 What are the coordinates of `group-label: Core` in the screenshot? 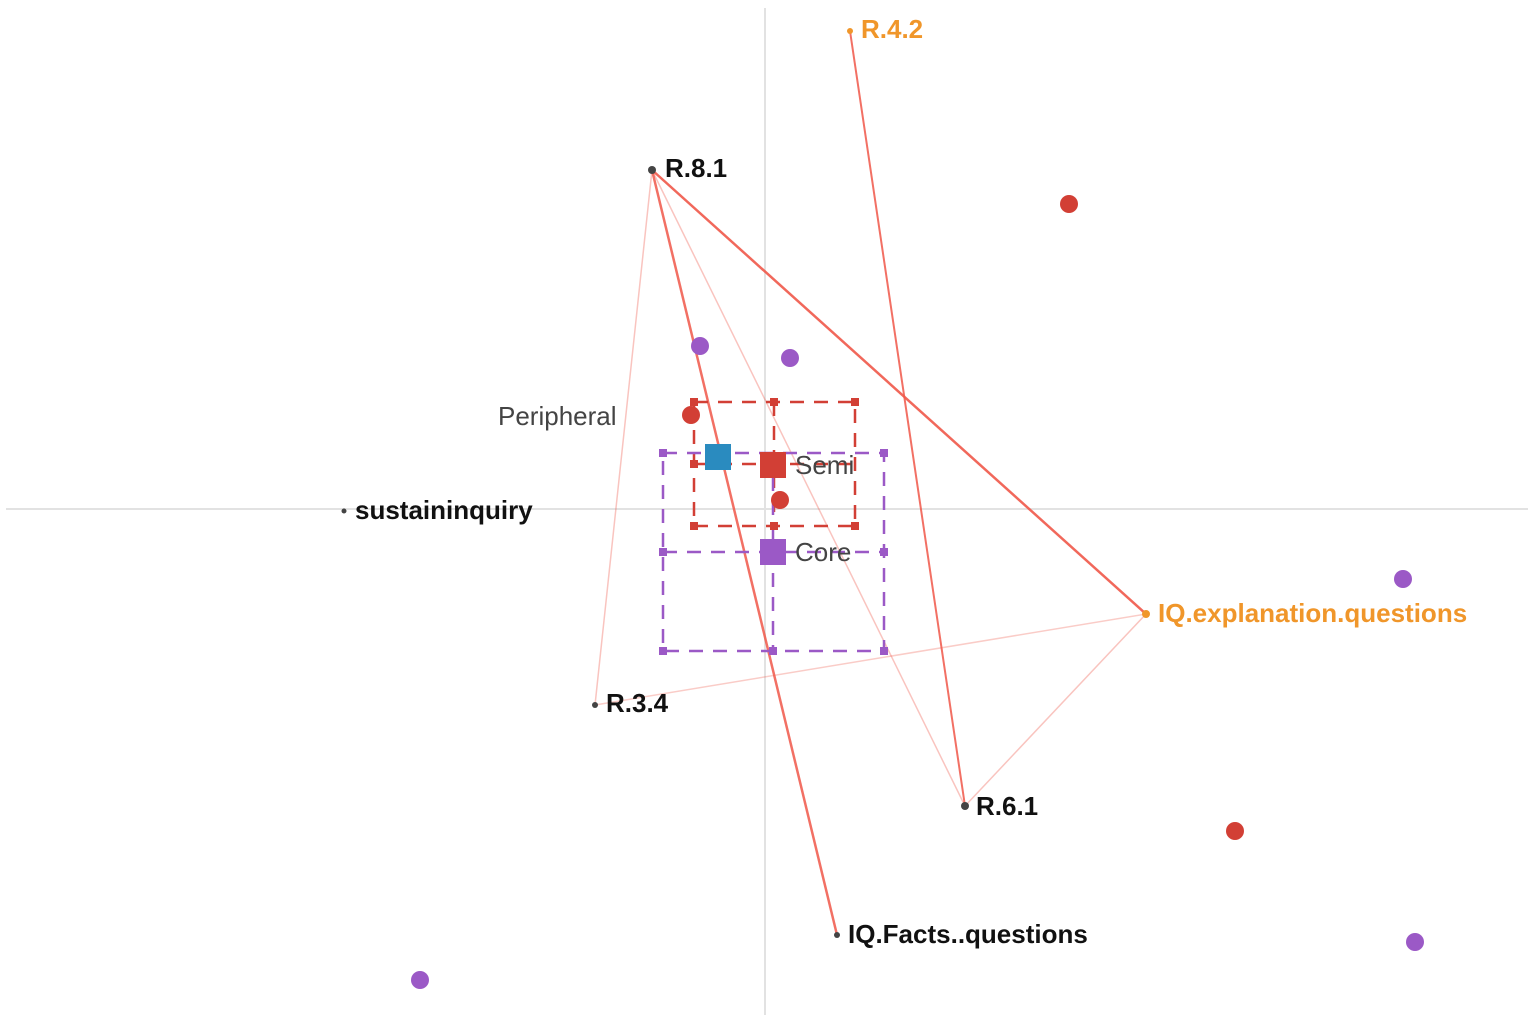 It's located at (823, 552).